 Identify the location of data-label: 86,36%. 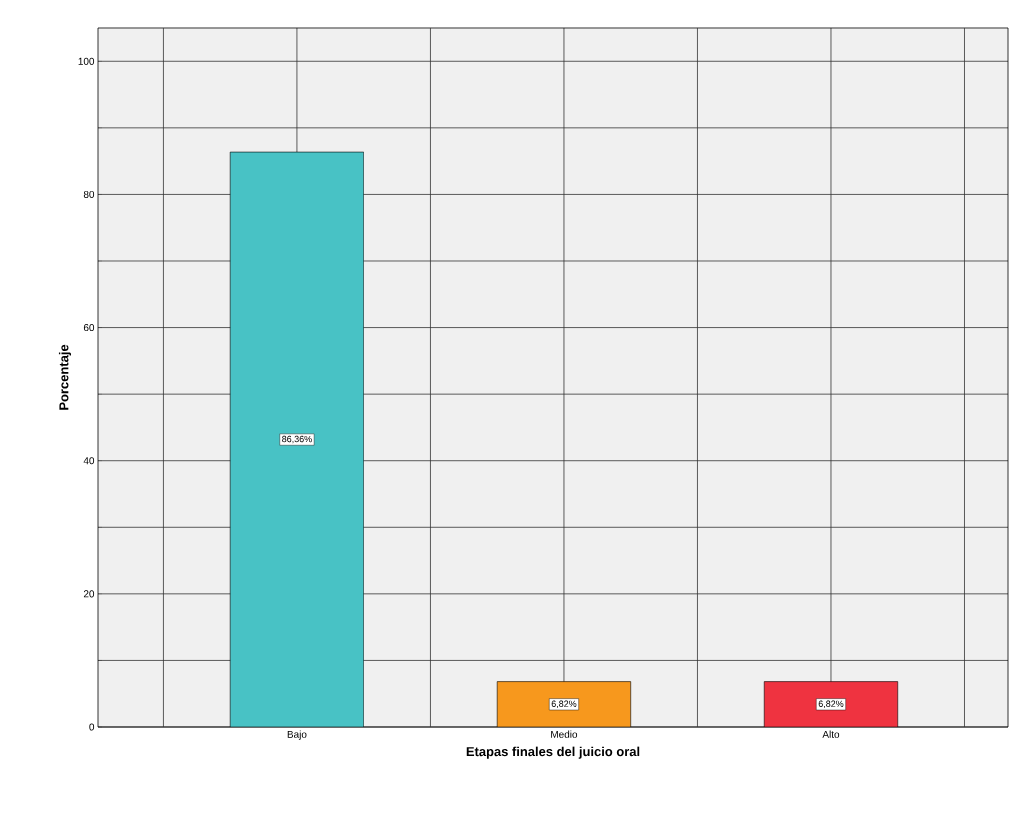
(297, 439).